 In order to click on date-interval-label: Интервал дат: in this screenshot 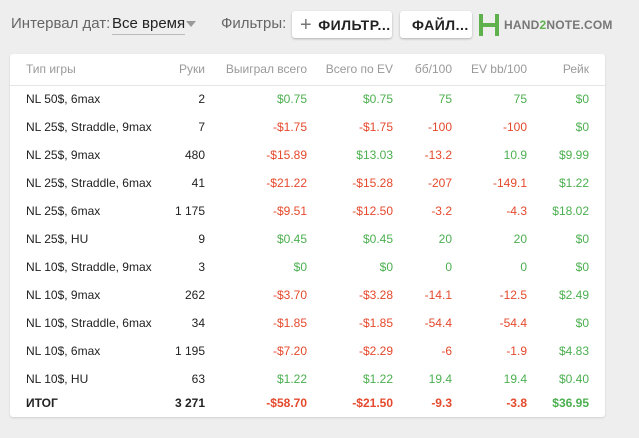, I will do `click(61, 23)`.